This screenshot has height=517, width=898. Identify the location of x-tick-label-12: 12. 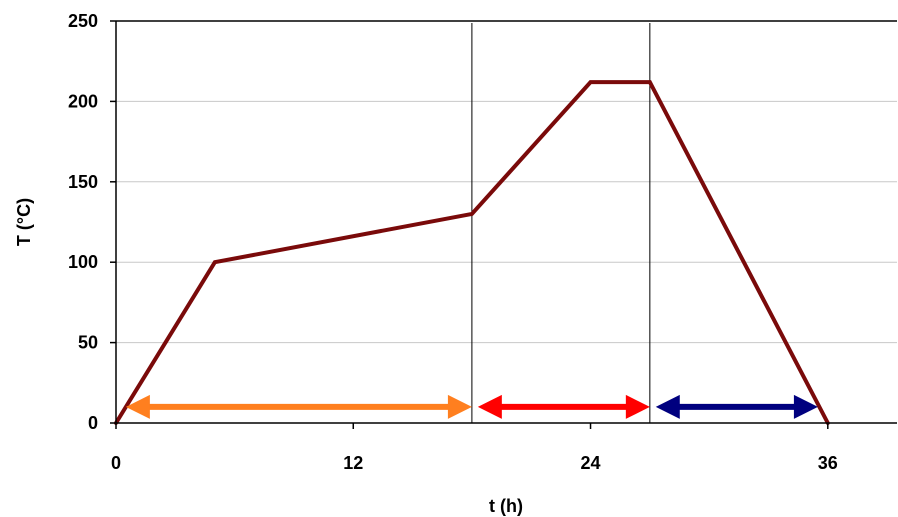
(353, 463).